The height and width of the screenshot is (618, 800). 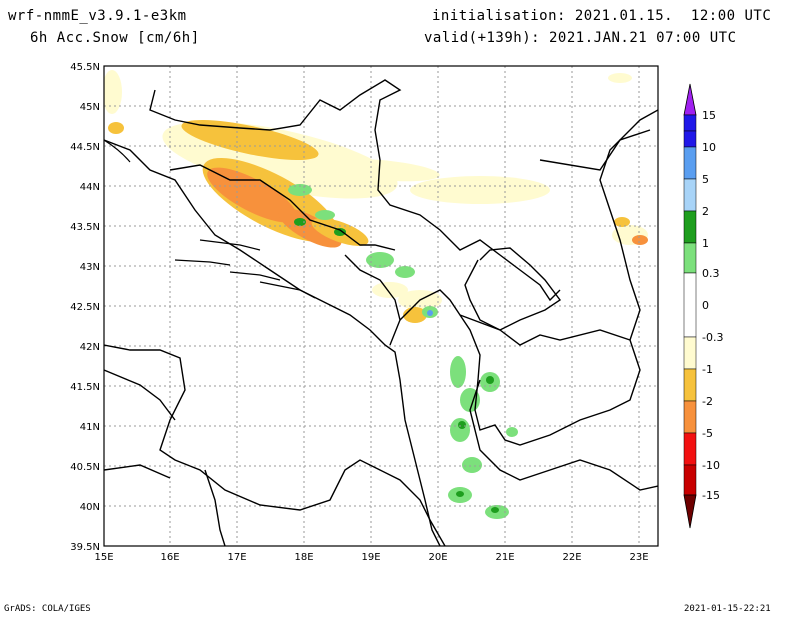 I want to click on lon-labels: 15E 16E 17E 18E 19E 20E 21E 22E 23E, so click(x=371, y=557).